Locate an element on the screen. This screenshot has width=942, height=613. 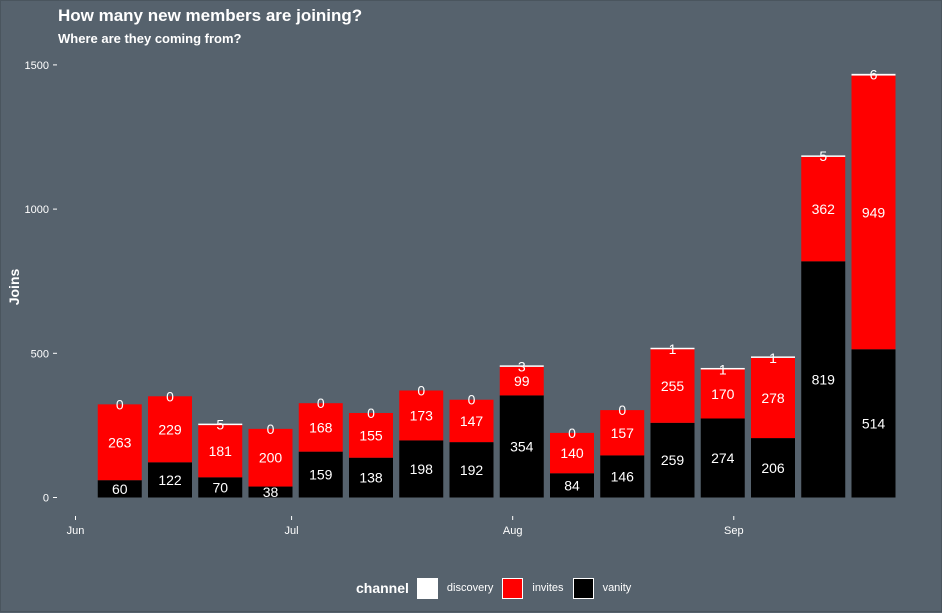
data-label-vanity: 38 is located at coordinates (271, 492).